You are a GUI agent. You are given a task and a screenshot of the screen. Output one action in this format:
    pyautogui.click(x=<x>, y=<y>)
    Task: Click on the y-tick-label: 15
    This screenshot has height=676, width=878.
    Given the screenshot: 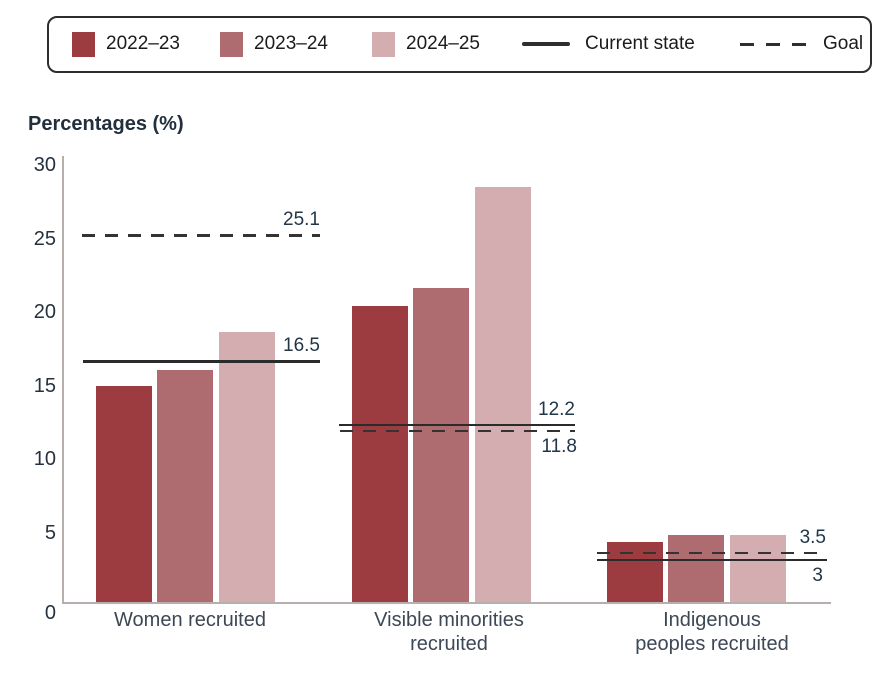 What is the action you would take?
    pyautogui.click(x=44, y=385)
    